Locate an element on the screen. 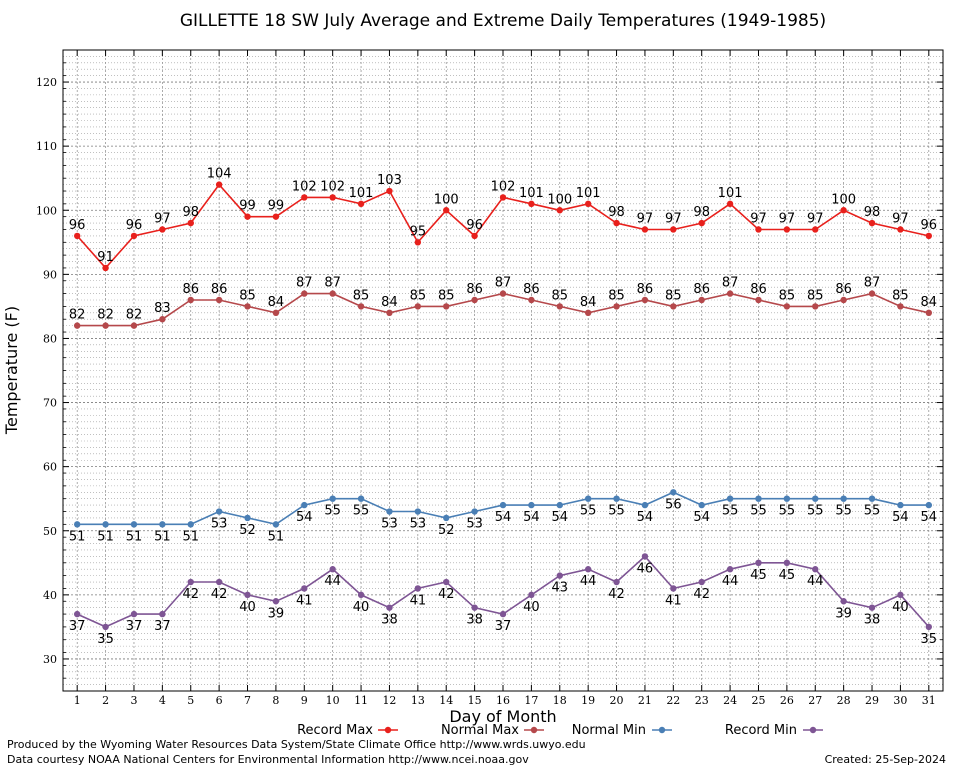 Image resolution: width=954 pixels, height=768 pixels. x-tick-label: 7 is located at coordinates (247, 700).